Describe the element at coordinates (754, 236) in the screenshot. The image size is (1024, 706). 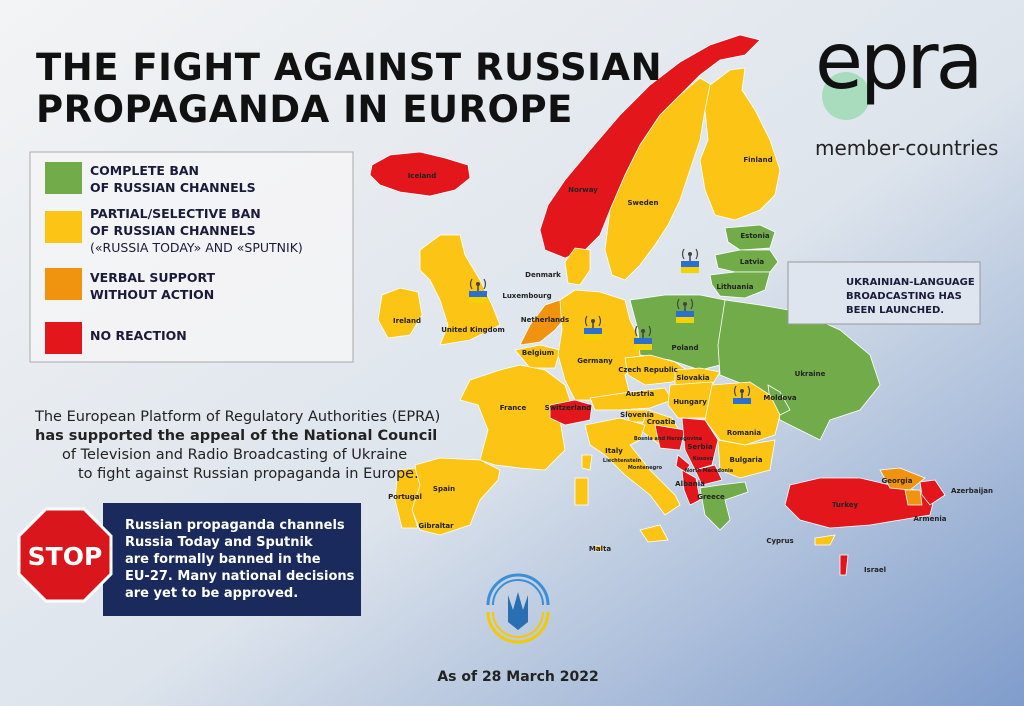
I see `country-label: Estonia` at that location.